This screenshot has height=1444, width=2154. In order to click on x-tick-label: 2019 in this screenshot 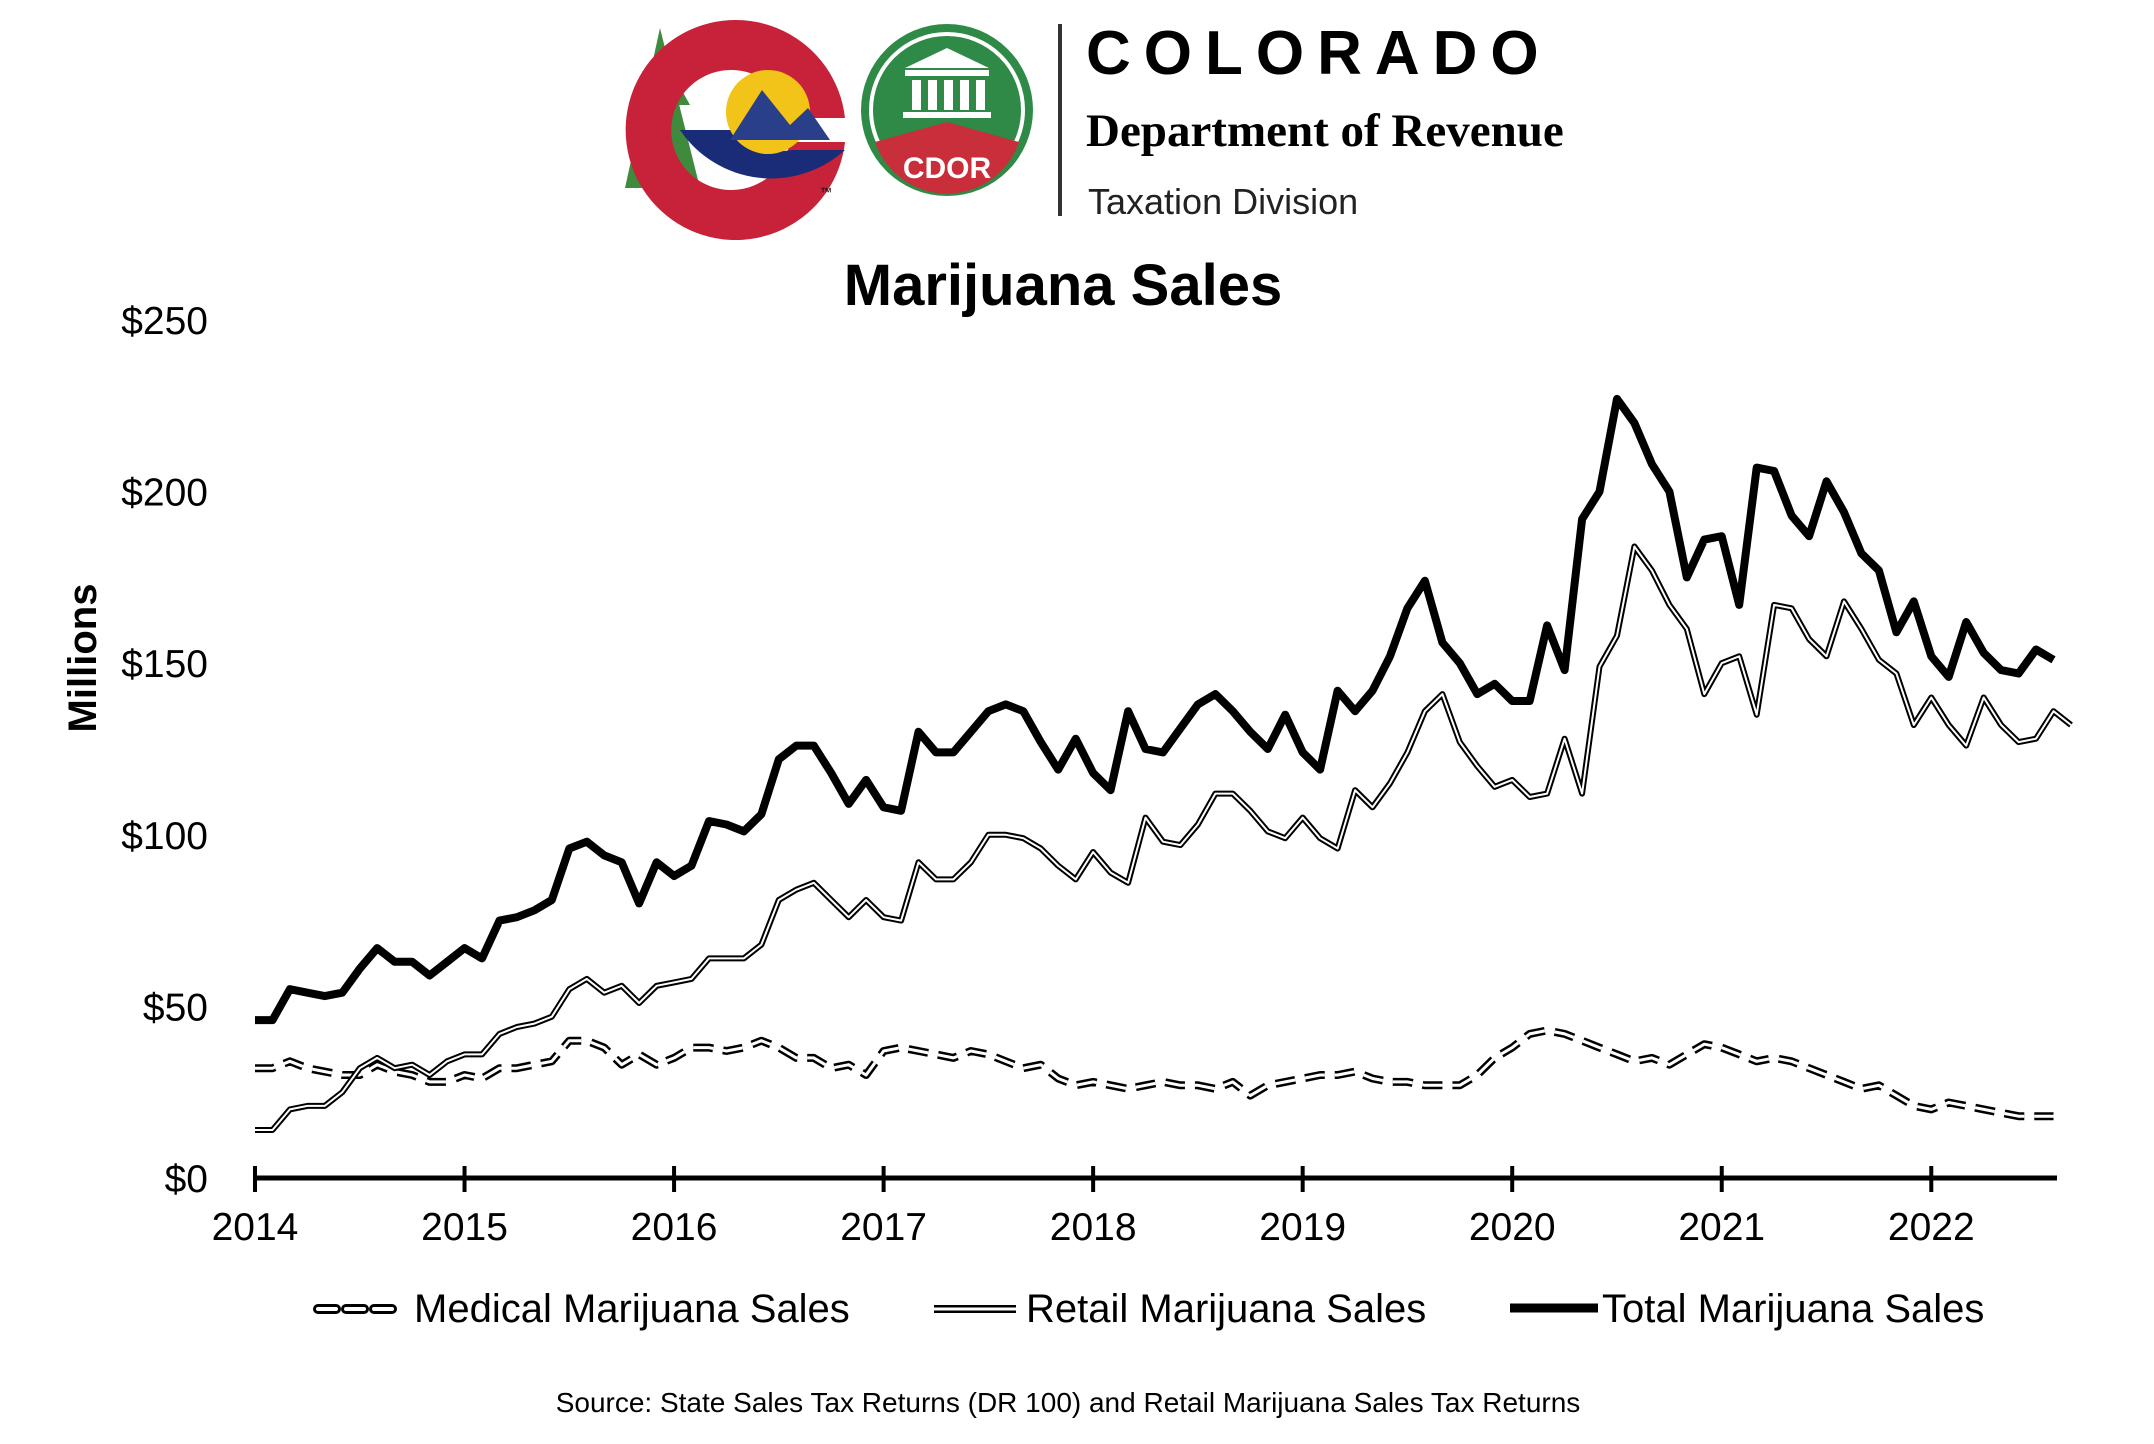, I will do `click(1302, 1227)`.